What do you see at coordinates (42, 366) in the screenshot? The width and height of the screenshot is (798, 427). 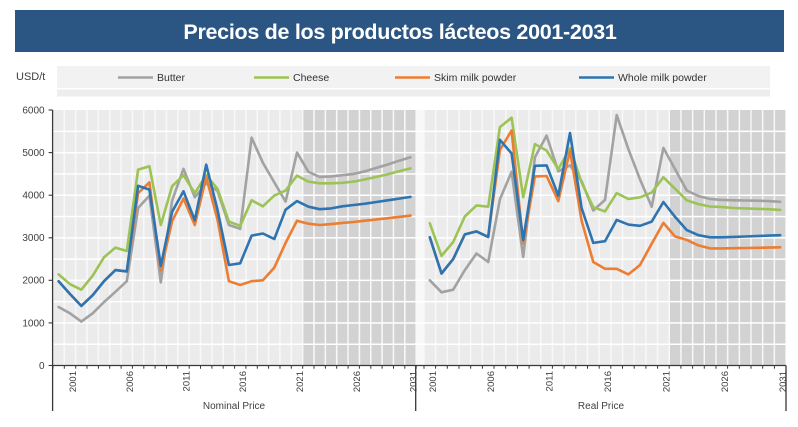 I see `svg-text: 0` at bounding box center [42, 366].